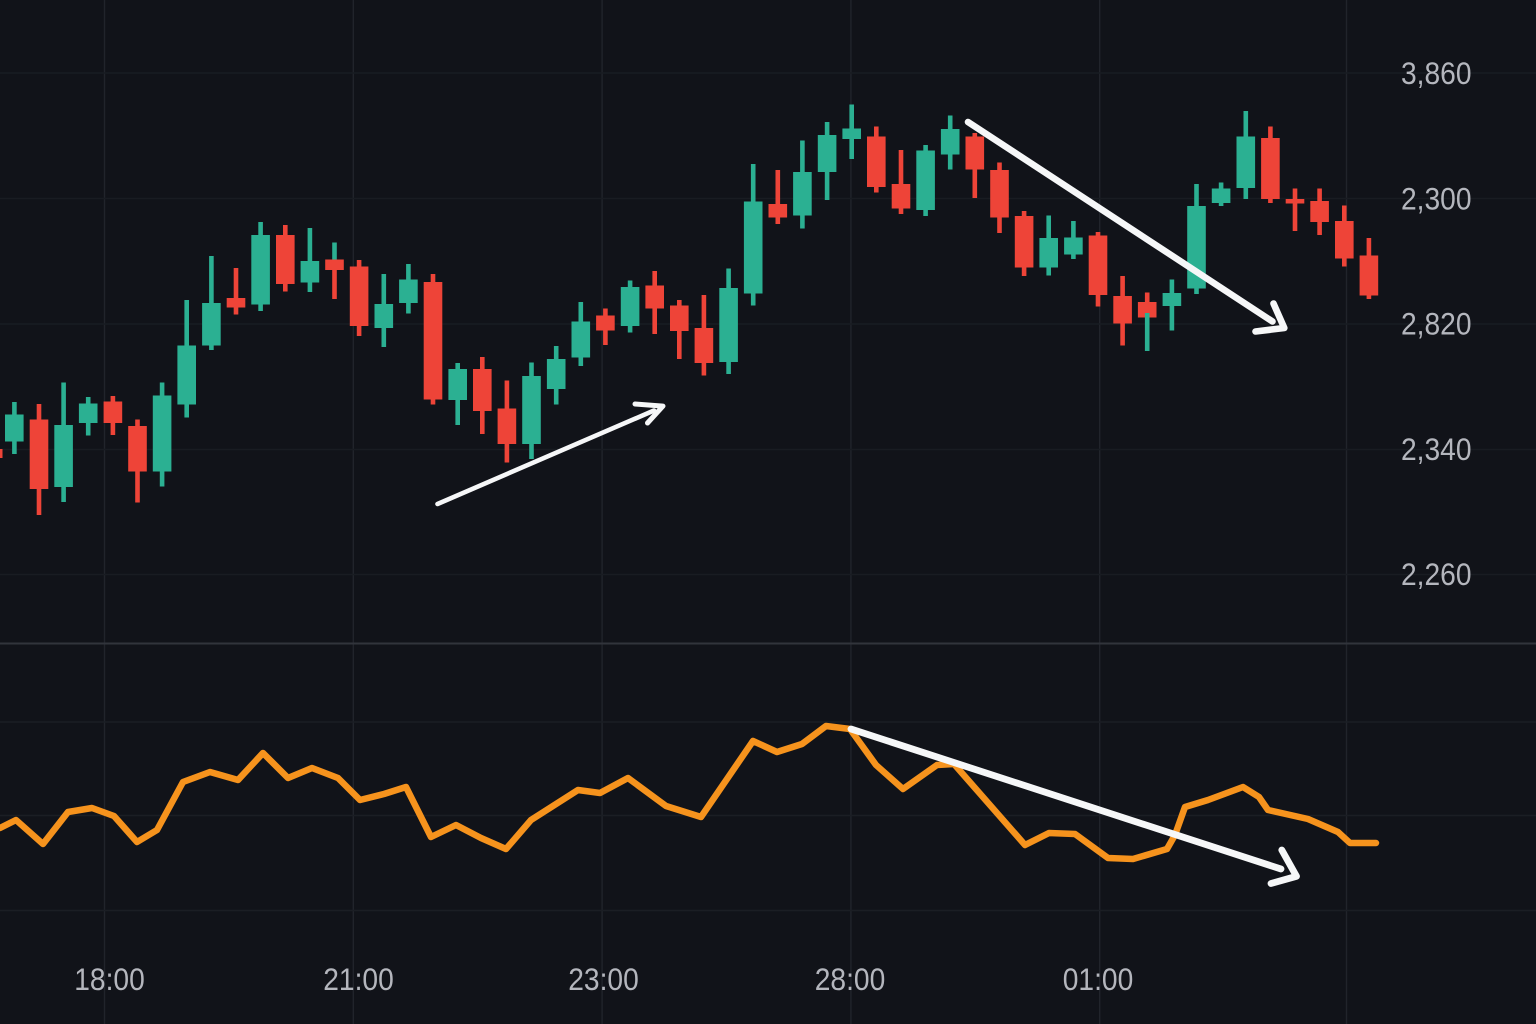 This screenshot has width=1536, height=1024. What do you see at coordinates (603, 979) in the screenshot?
I see `svg-text: 23:00` at bounding box center [603, 979].